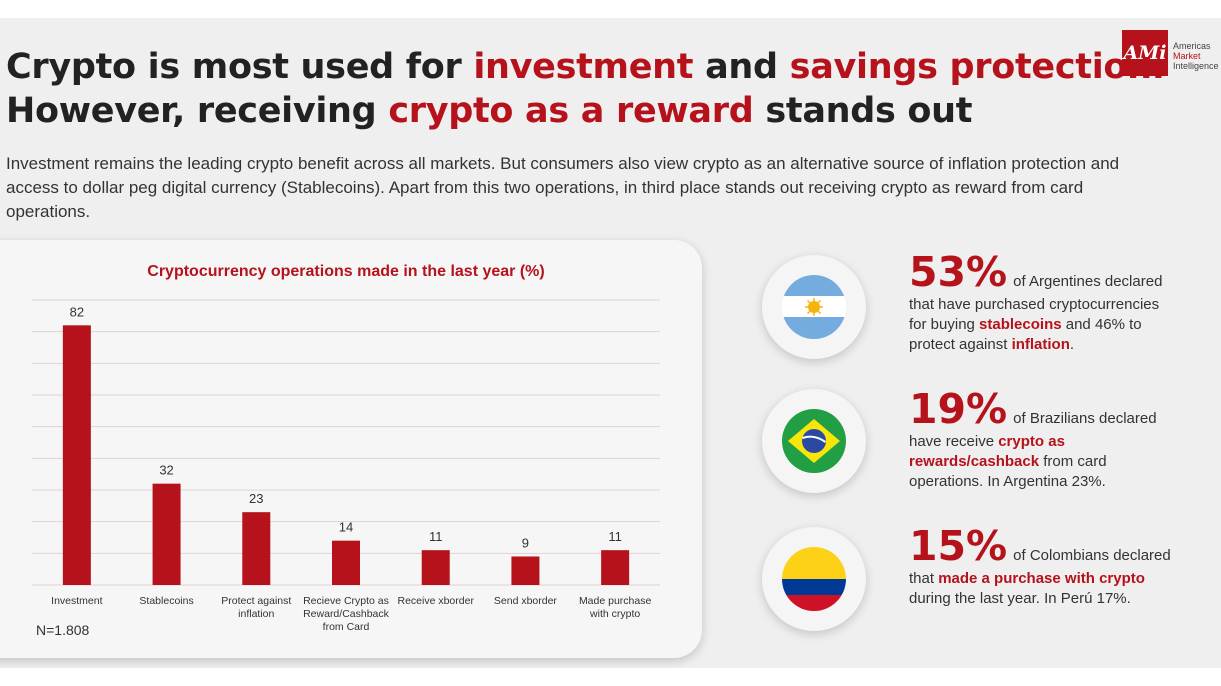 This screenshot has height=686, width=1221. I want to click on stat-line: protect against inflation., so click(1035, 345).